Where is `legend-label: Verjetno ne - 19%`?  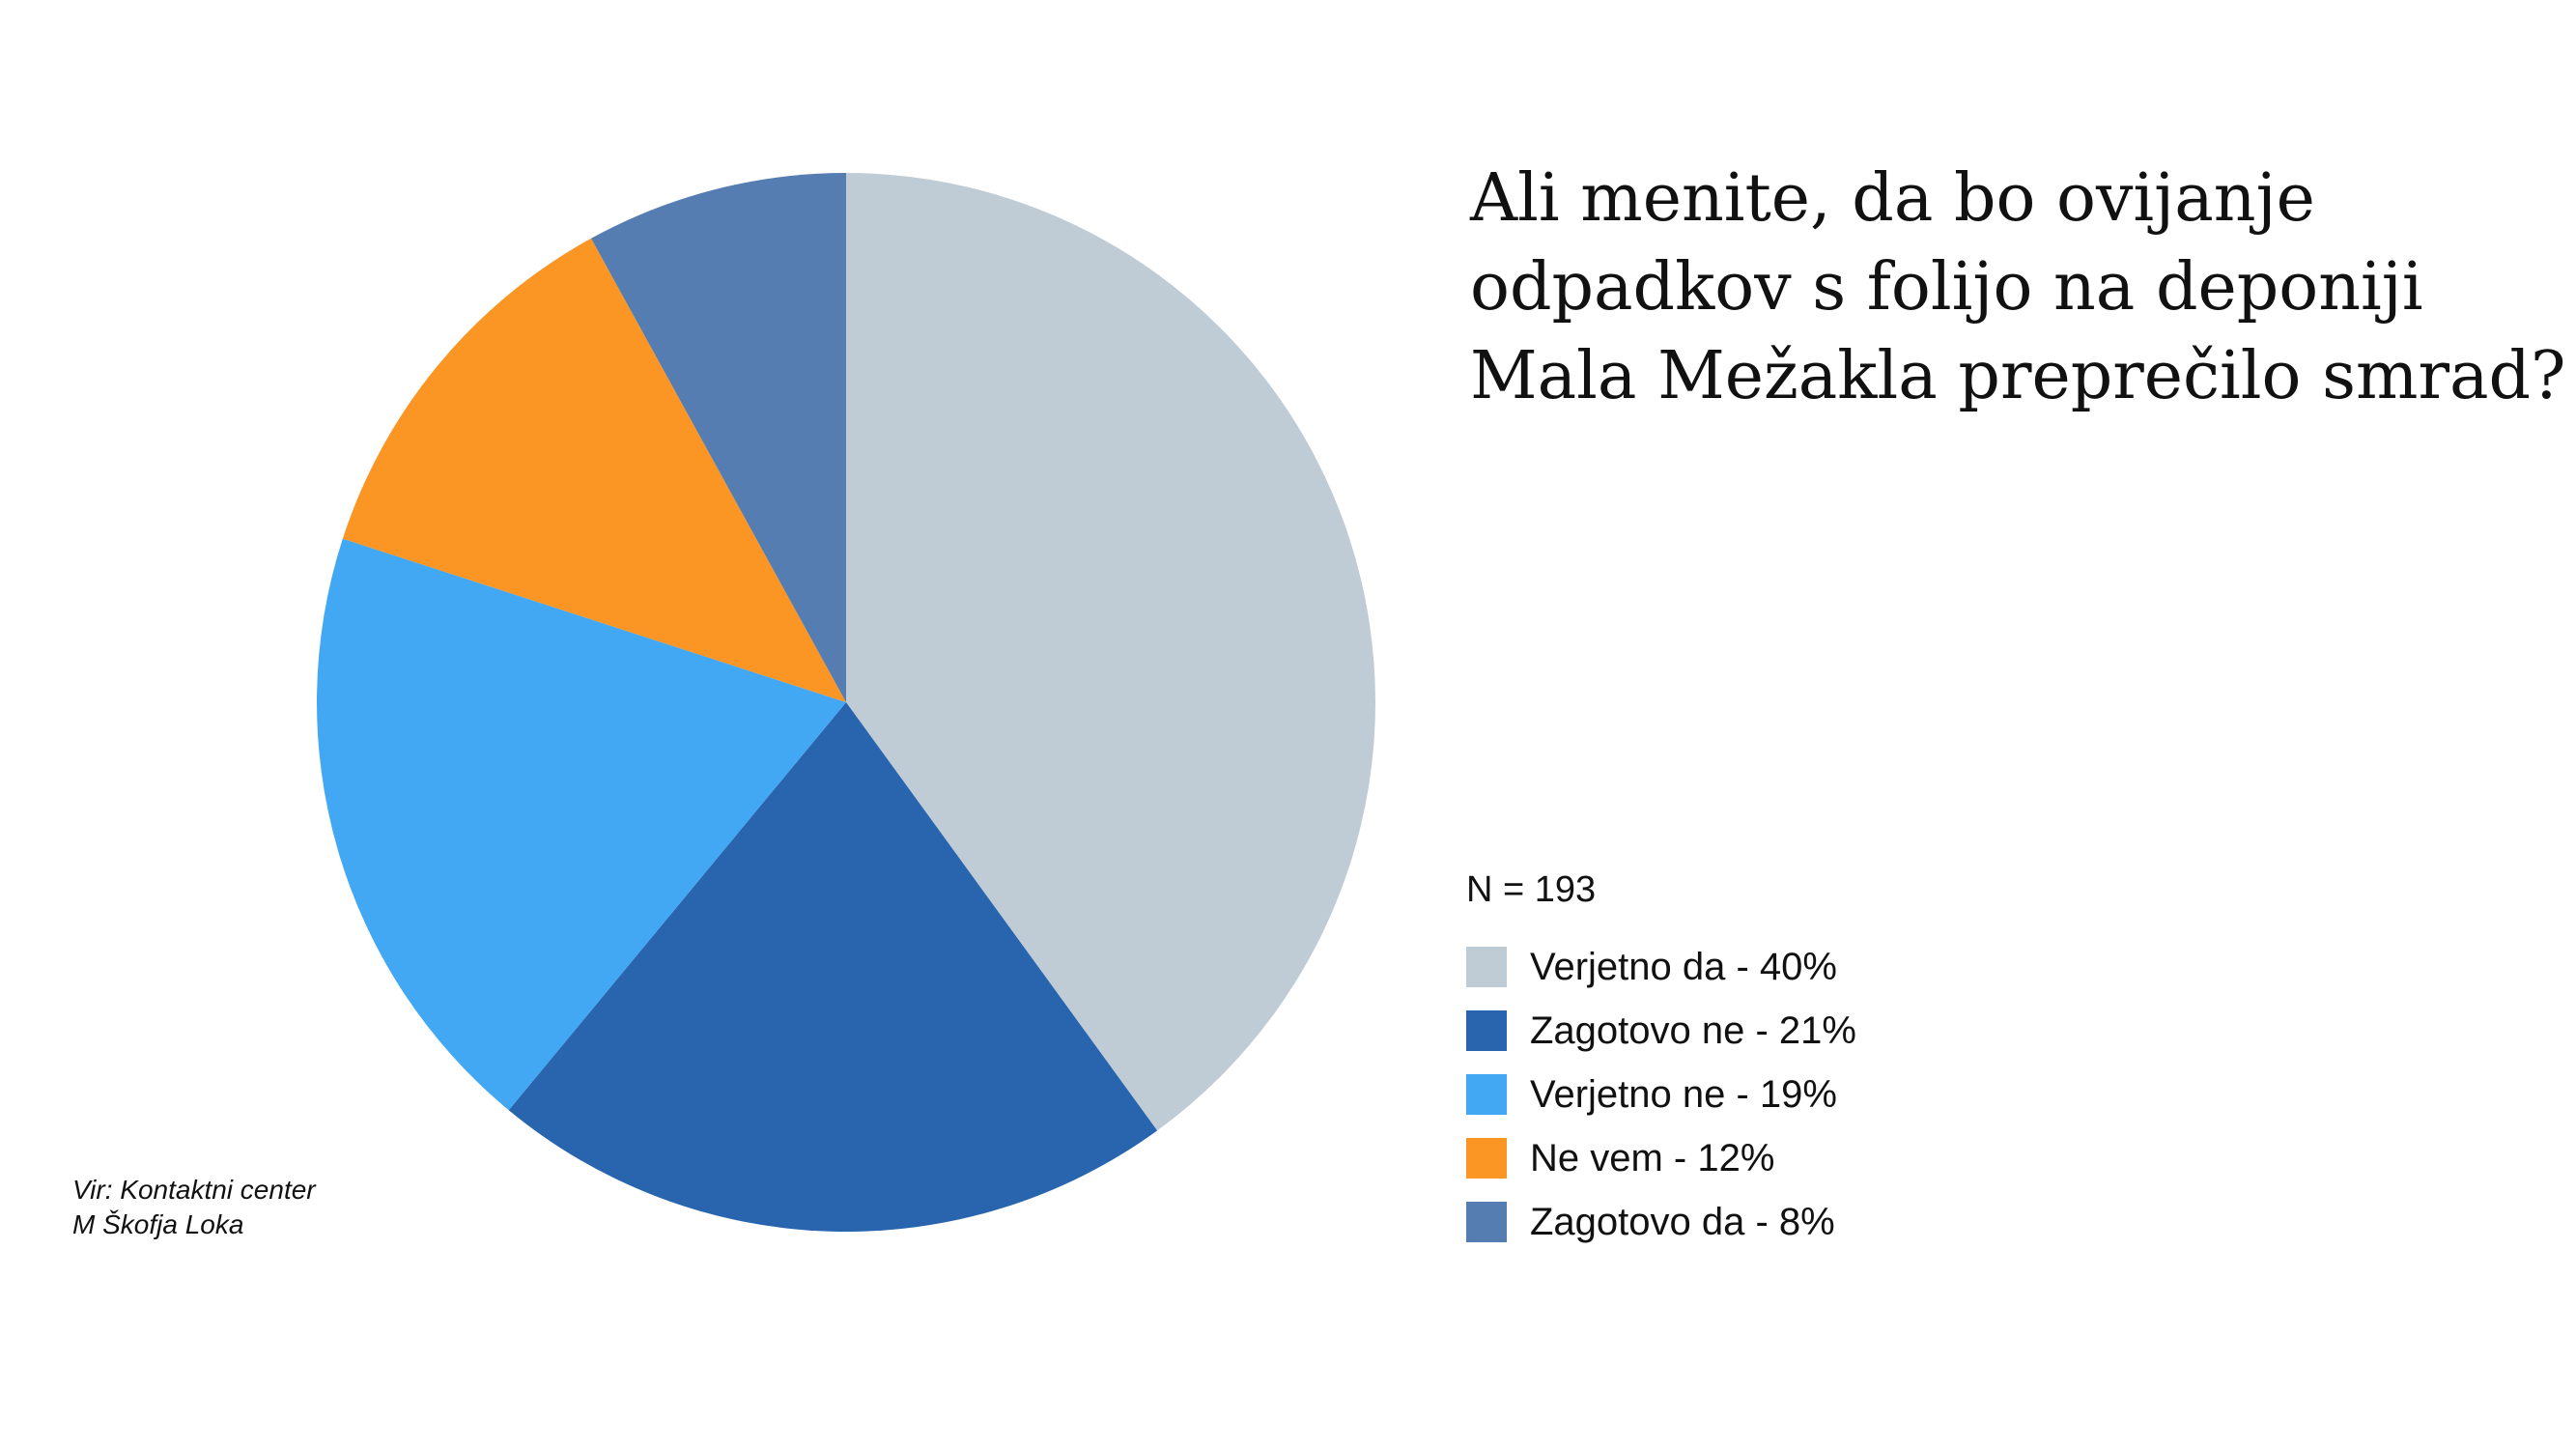 legend-label: Verjetno ne - 19% is located at coordinates (1683, 1094).